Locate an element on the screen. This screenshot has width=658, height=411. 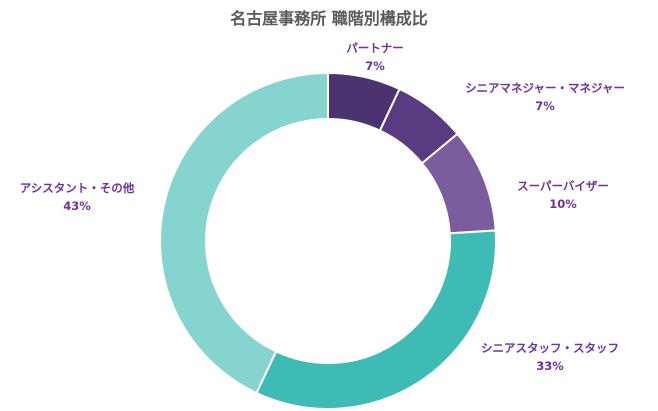
slice-percent-label: 33% is located at coordinates (550, 366).